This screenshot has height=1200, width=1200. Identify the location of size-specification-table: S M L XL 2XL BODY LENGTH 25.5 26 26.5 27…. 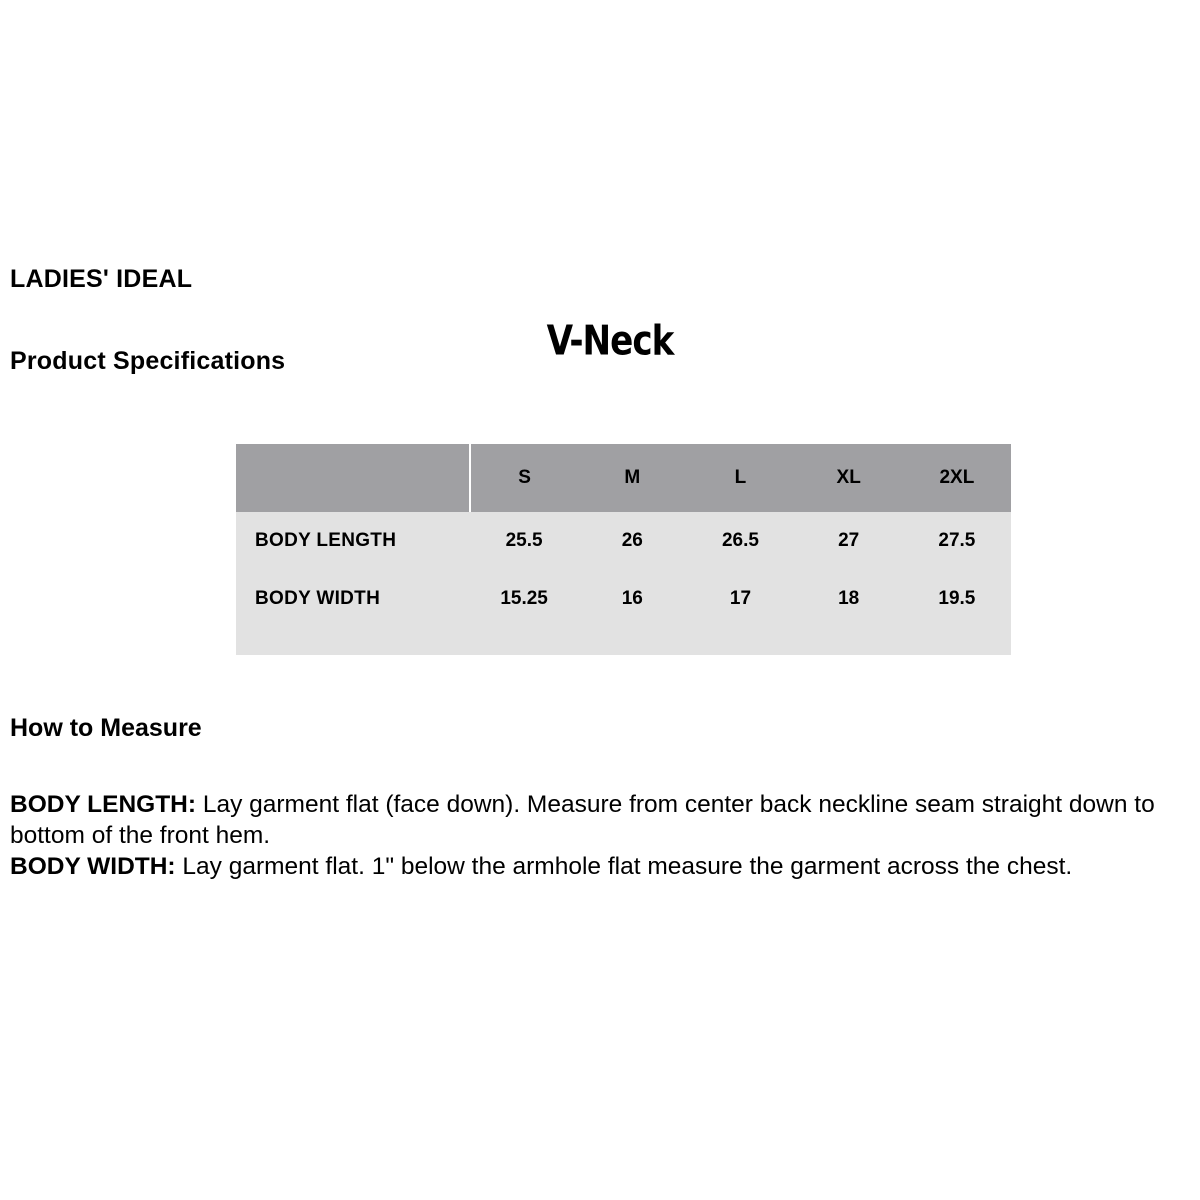
(623, 549).